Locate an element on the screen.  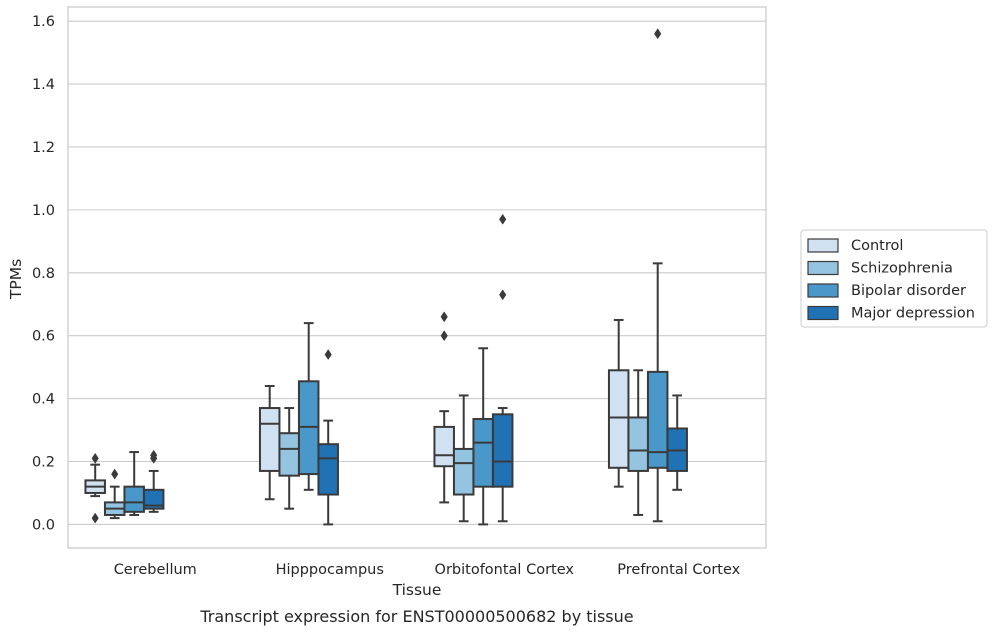
y-tick-label: 1.2 is located at coordinates (43, 148).